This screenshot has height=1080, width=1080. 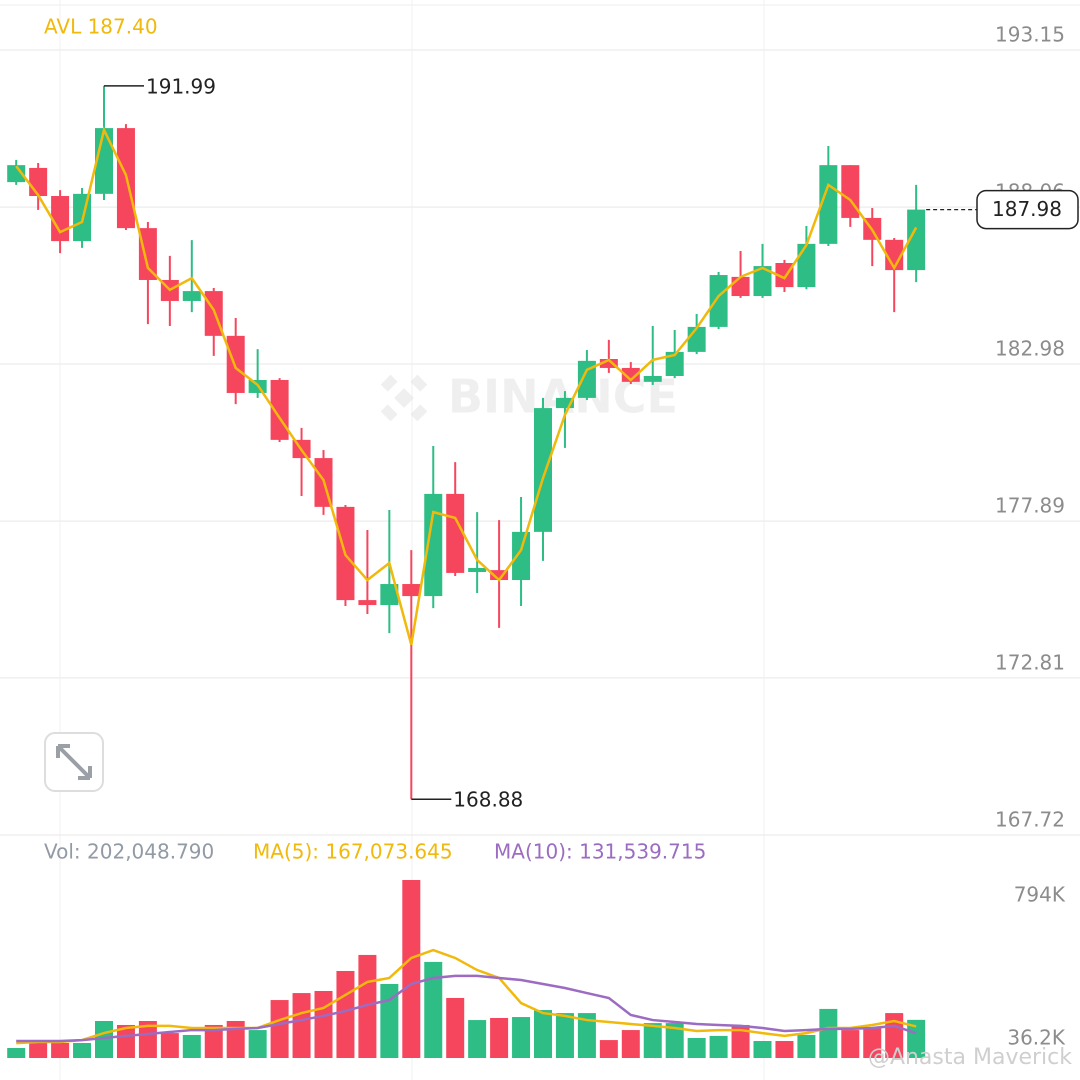 What do you see at coordinates (181, 86) in the screenshot?
I see `high-annotation: 191.99` at bounding box center [181, 86].